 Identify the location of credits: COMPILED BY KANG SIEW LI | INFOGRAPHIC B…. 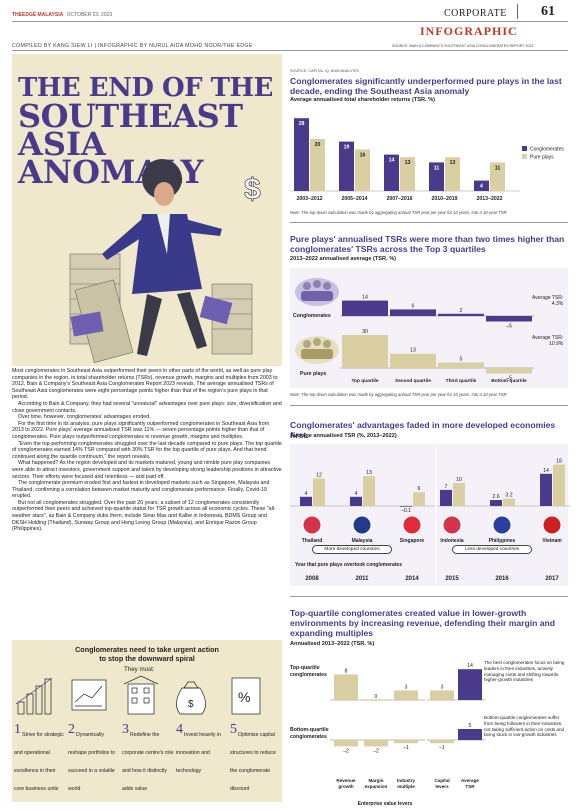
(132, 46).